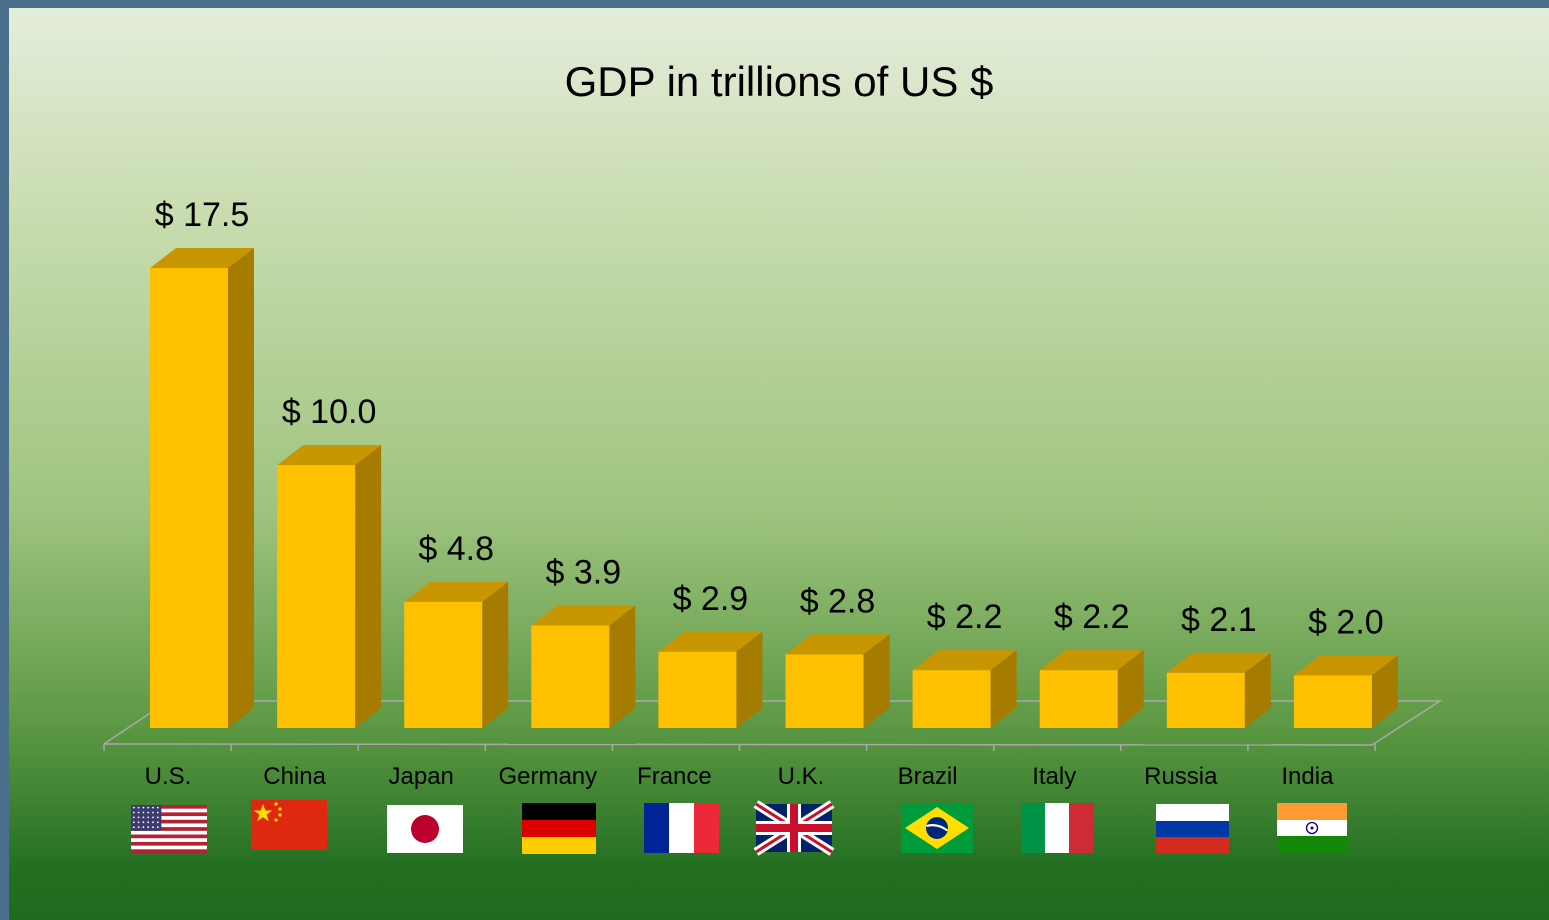 The height and width of the screenshot is (920, 1549). Describe the element at coordinates (168, 776) in the screenshot. I see `category-label-u-s: U.S.` at that location.